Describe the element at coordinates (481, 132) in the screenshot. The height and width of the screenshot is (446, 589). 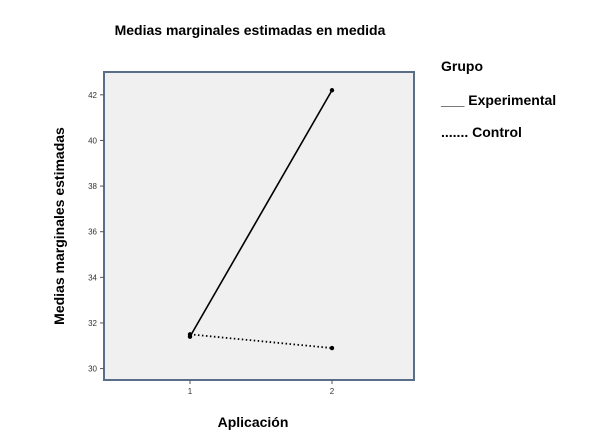
I see `legend-item-control: ....... Control` at that location.